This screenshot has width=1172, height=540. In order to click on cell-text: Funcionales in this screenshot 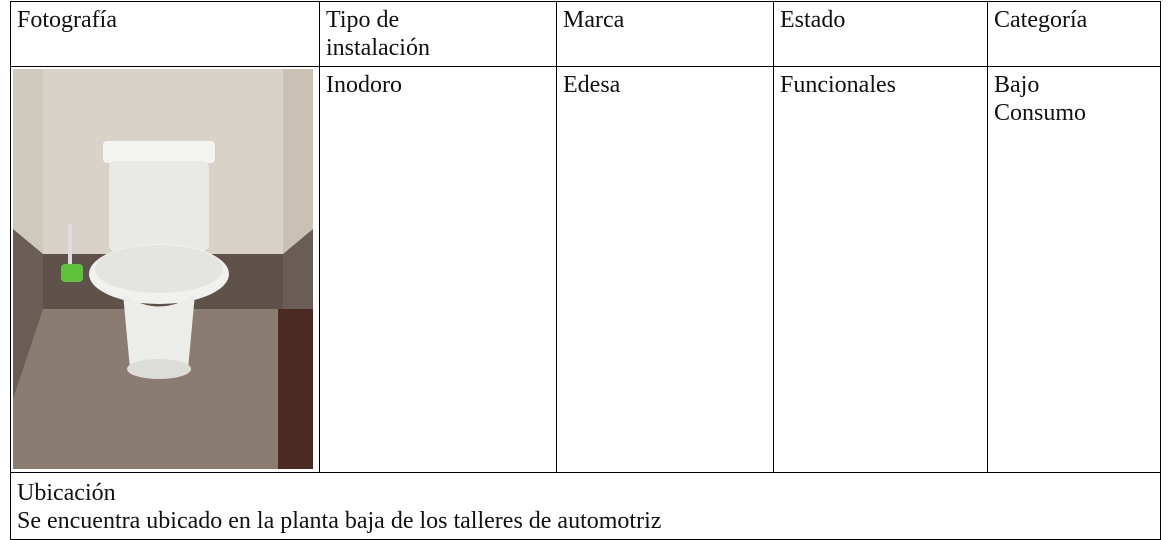, I will do `click(838, 85)`.